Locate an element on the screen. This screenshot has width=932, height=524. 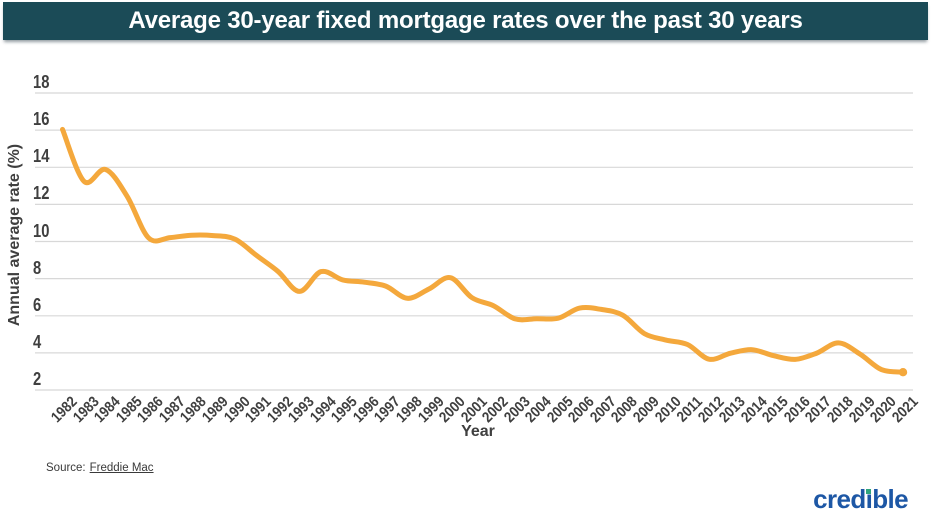
line-end-point is located at coordinates (903, 372).